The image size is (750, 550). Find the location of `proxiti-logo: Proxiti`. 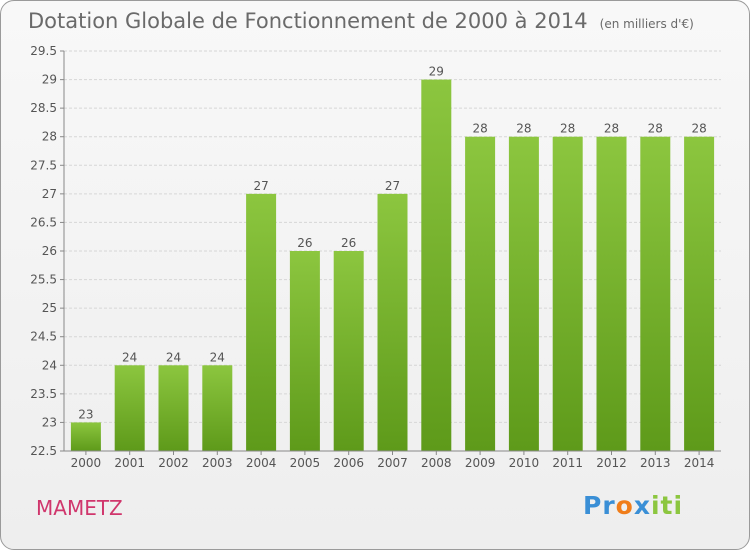

proxiti-logo: Proxiti is located at coordinates (633, 505).